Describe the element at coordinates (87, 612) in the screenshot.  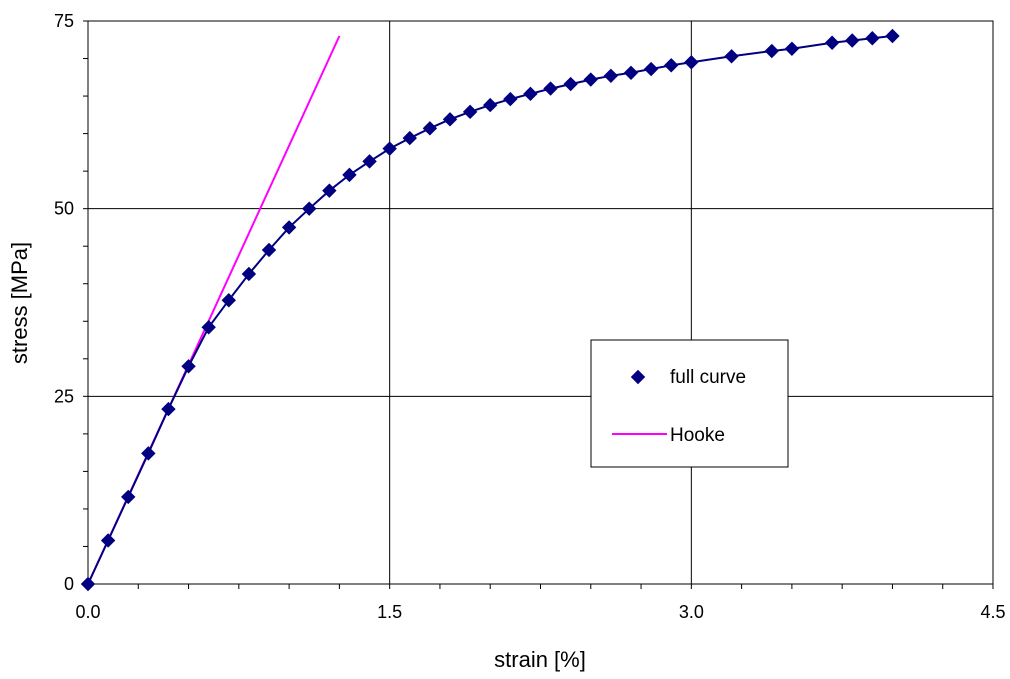
I see `x-tick-label: 0.0` at that location.